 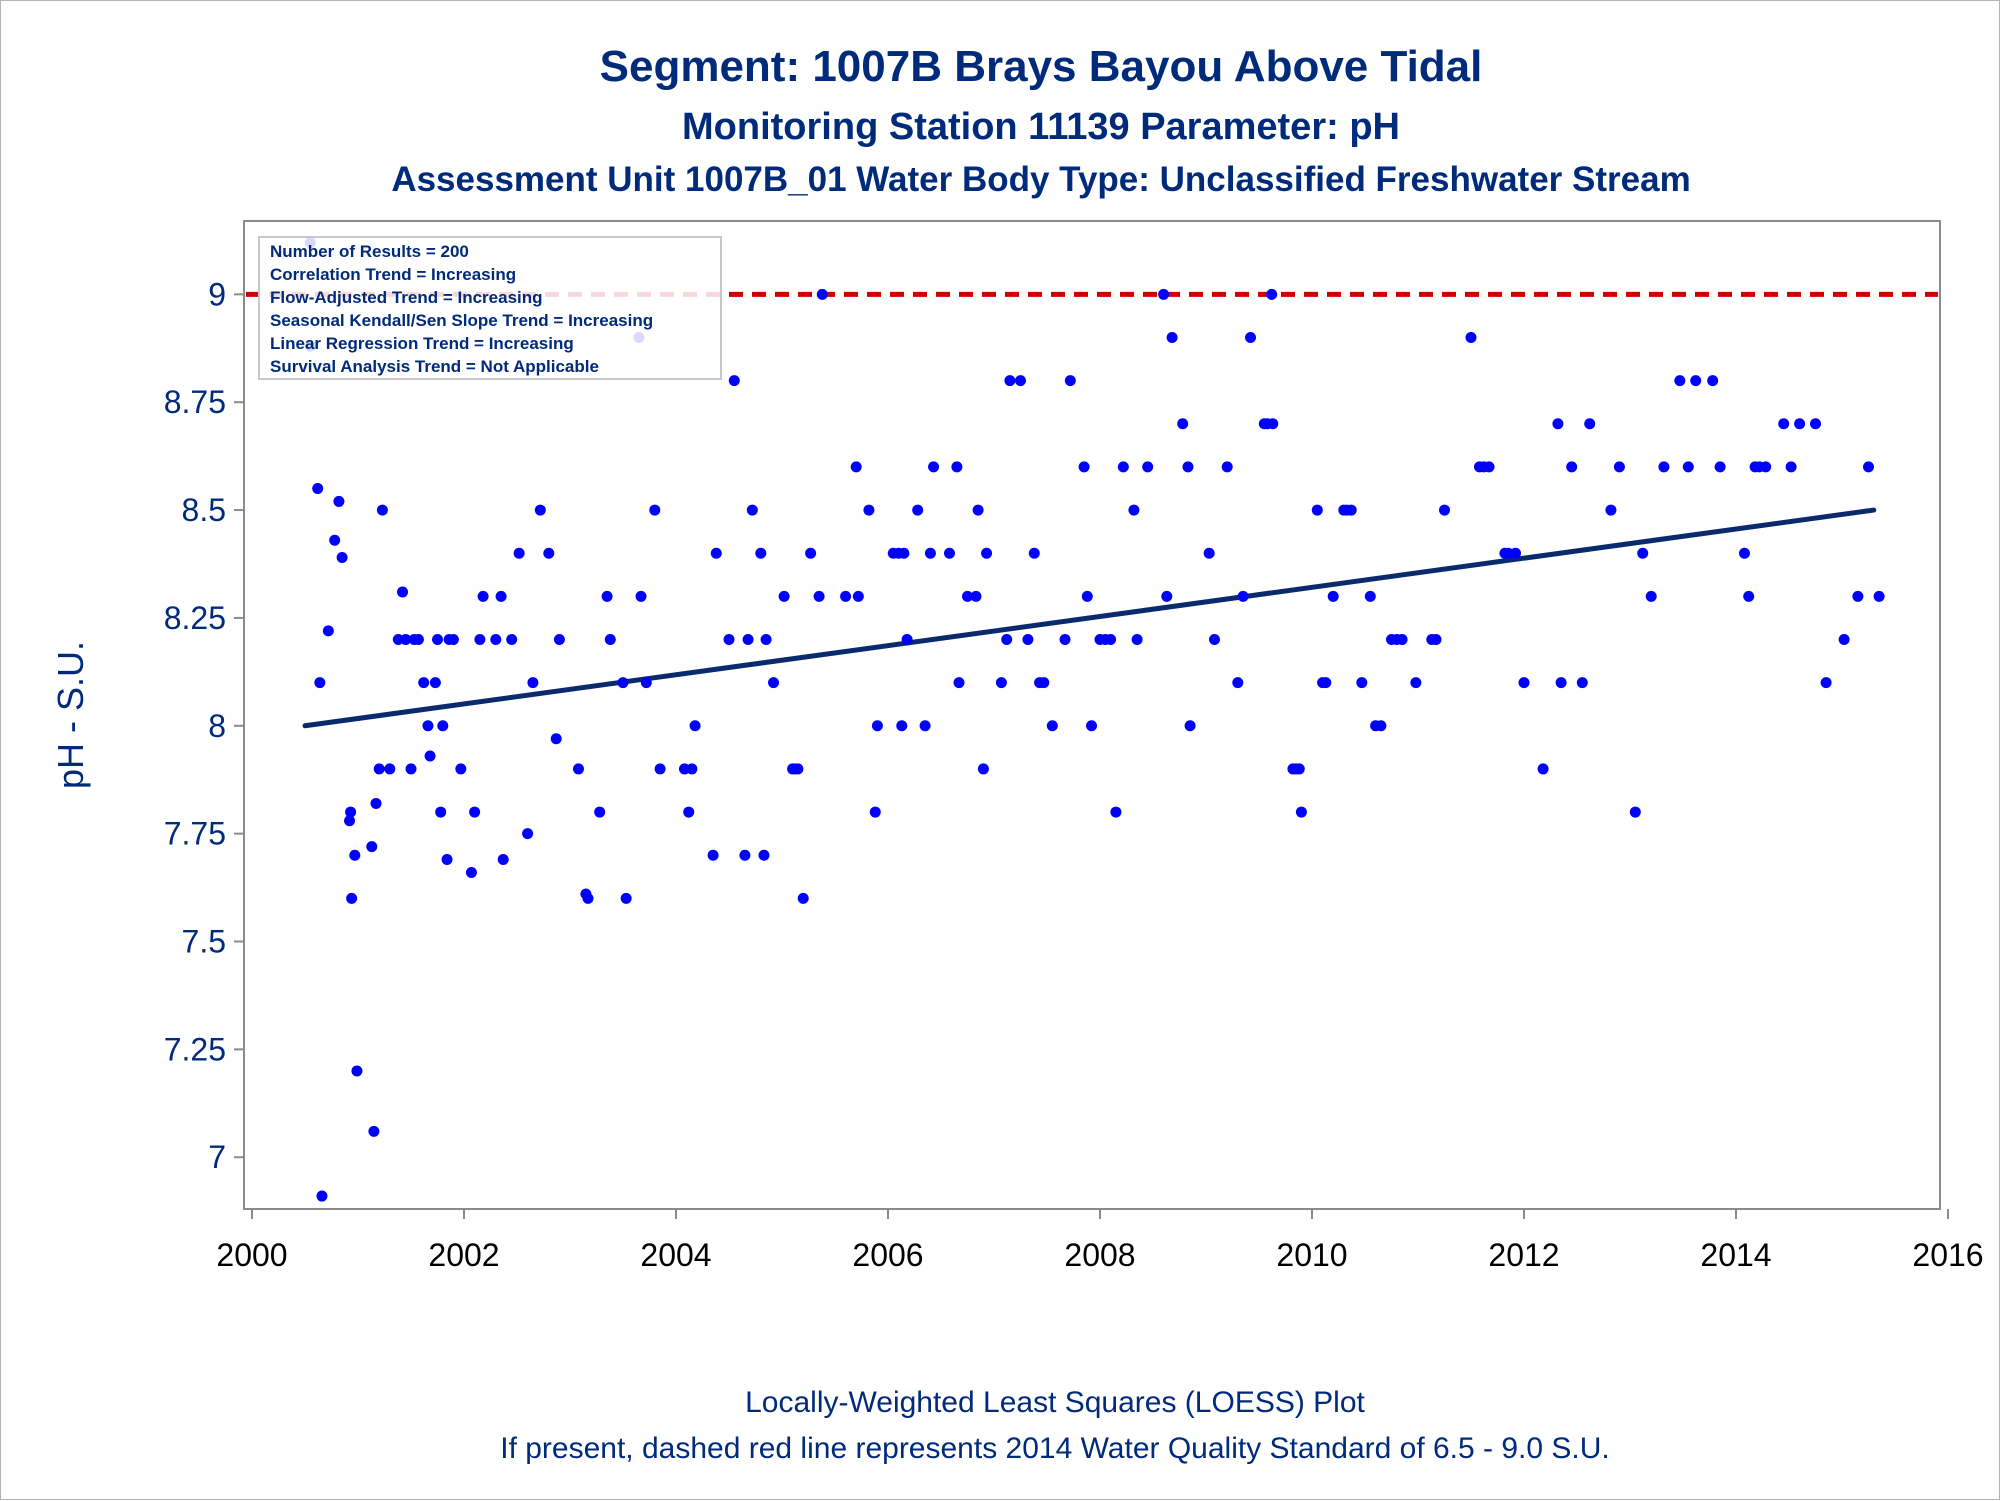 What do you see at coordinates (1947, 1255) in the screenshot?
I see `x-tick-label: 2016` at bounding box center [1947, 1255].